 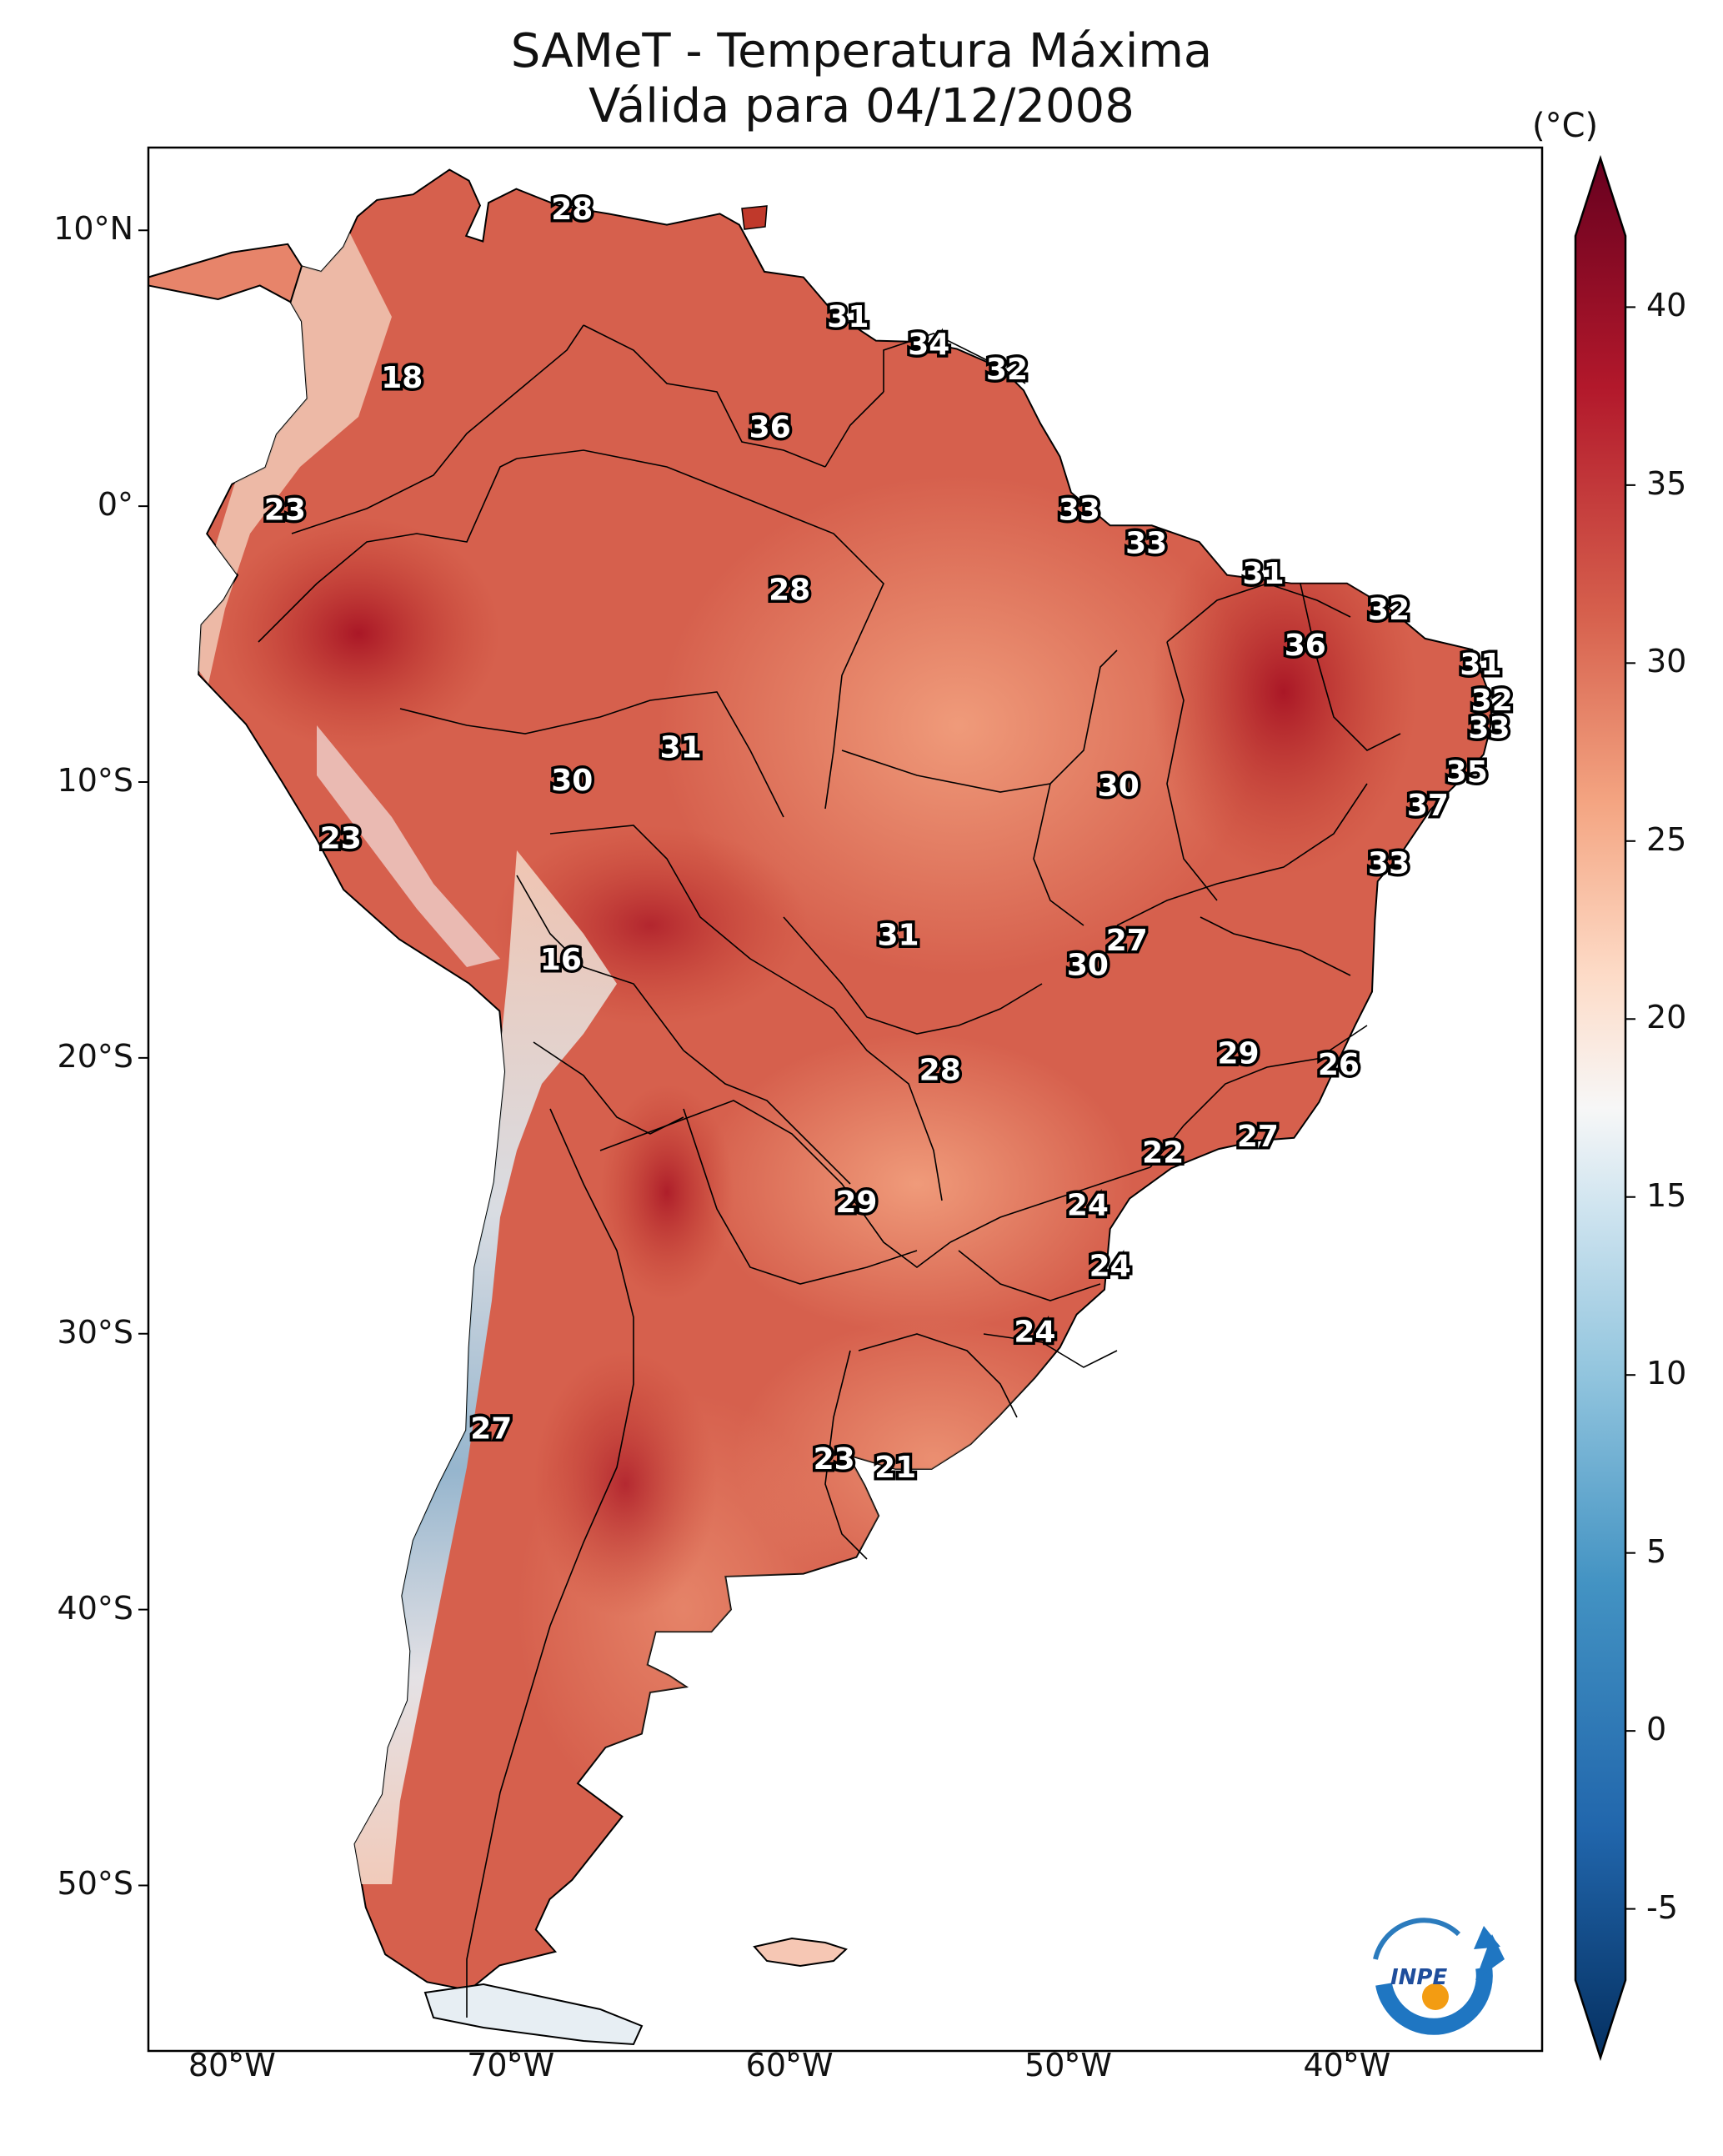 What do you see at coordinates (95, 1608) in the screenshot?
I see `lat-label: 40°S` at bounding box center [95, 1608].